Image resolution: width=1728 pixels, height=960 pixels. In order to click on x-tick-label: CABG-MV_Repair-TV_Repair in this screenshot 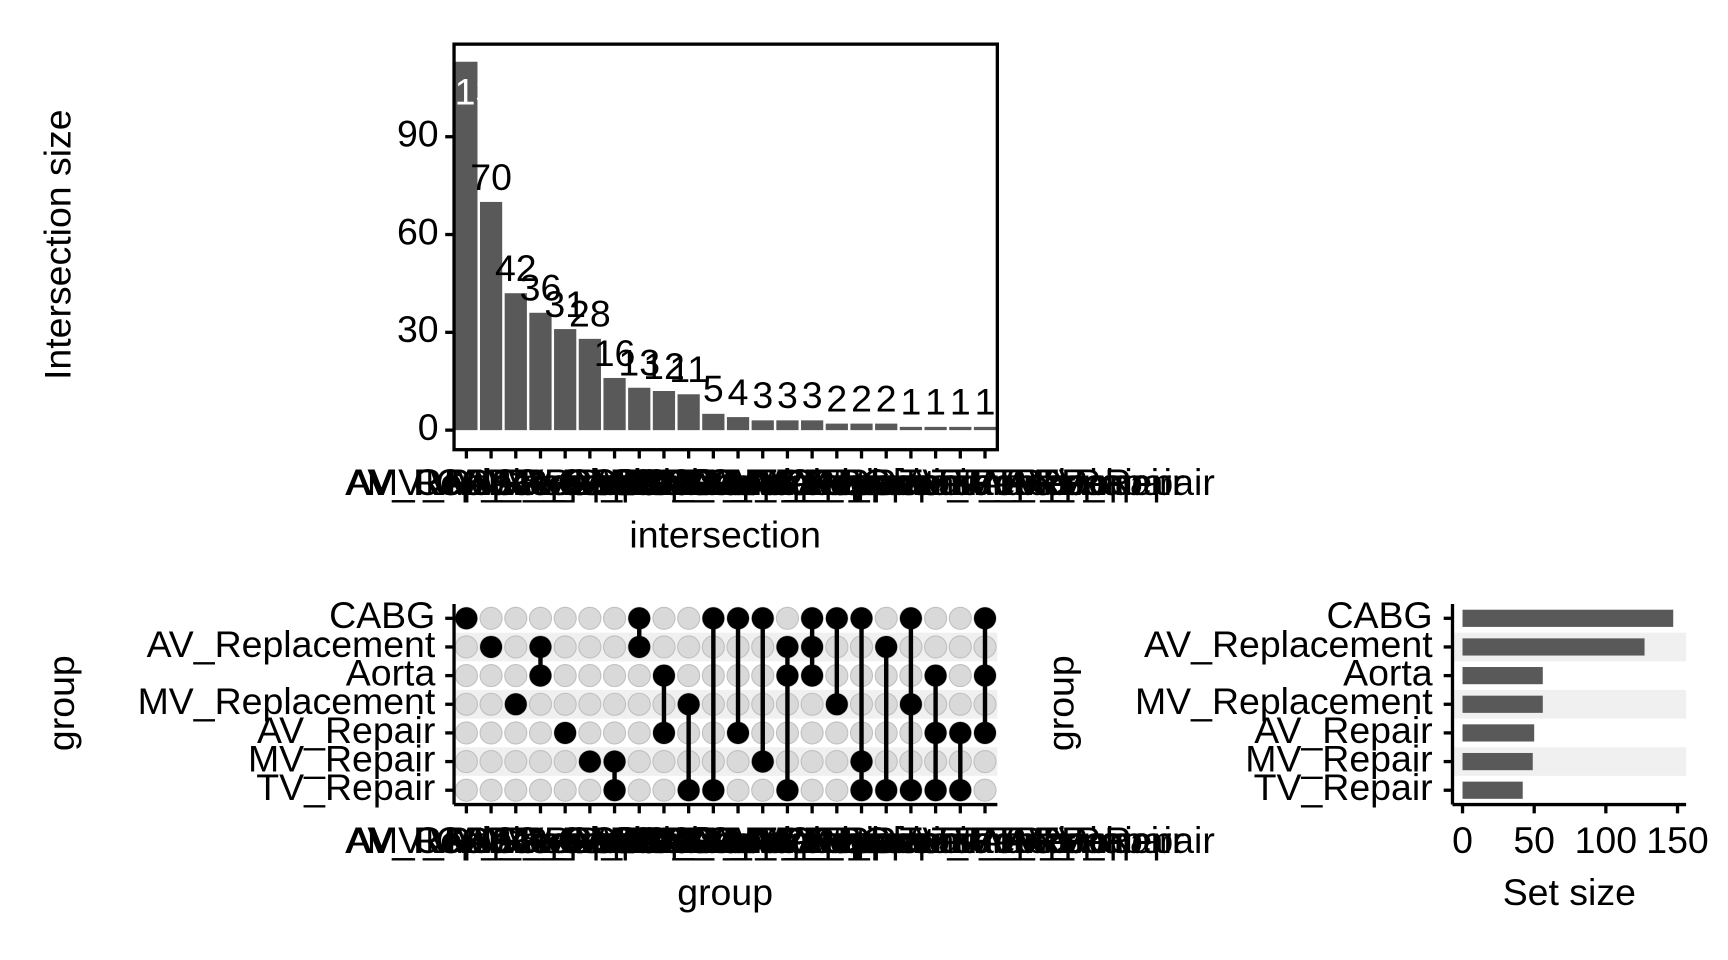, I will do `click(861, 482)`.